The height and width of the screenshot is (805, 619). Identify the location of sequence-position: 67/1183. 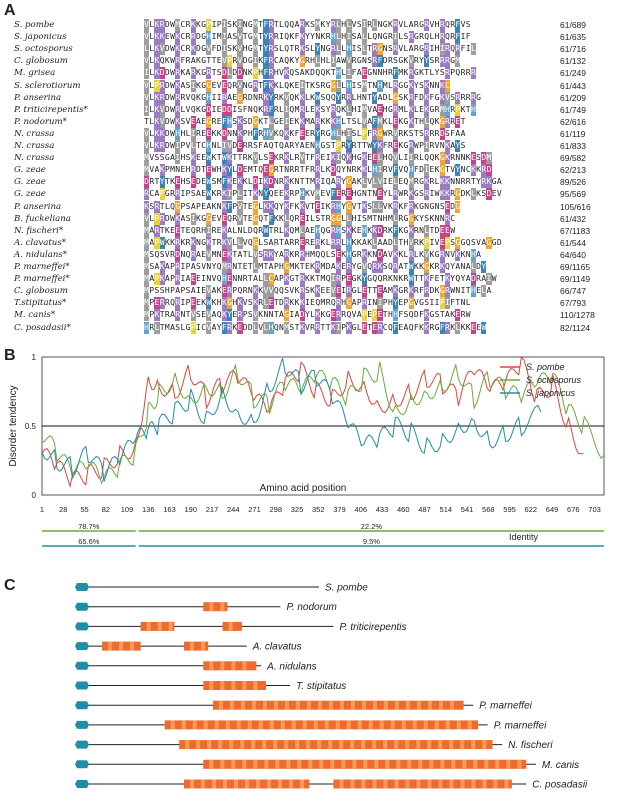
(575, 230).